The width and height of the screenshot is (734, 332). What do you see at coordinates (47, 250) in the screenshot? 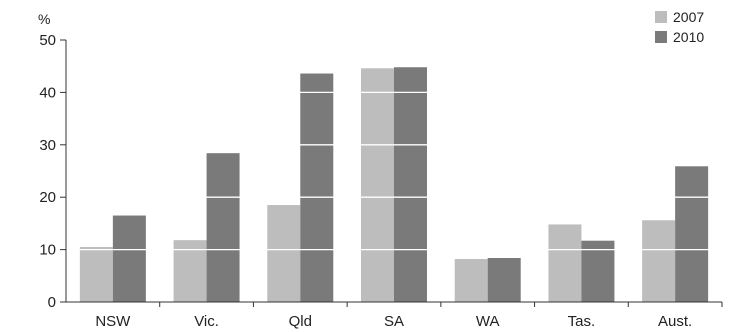
I see `y-tick-label: 10` at bounding box center [47, 250].